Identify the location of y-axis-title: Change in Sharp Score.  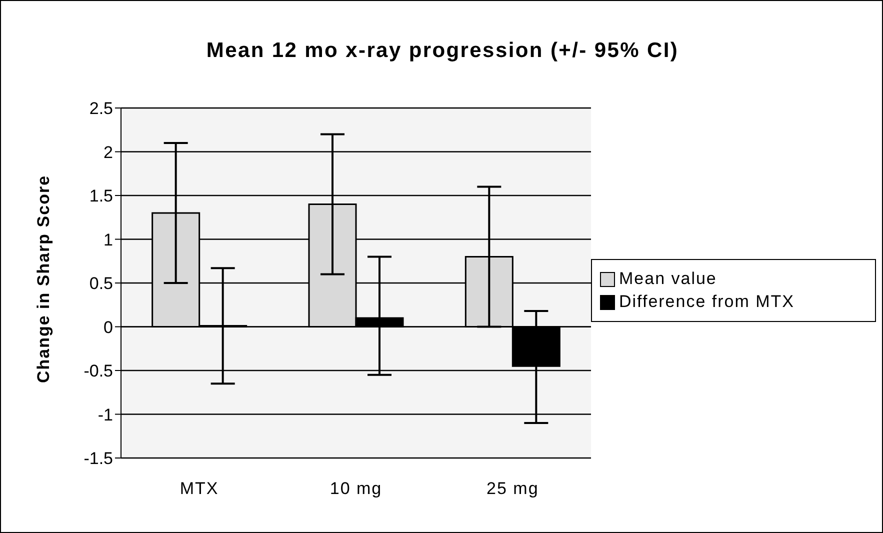
(44, 278).